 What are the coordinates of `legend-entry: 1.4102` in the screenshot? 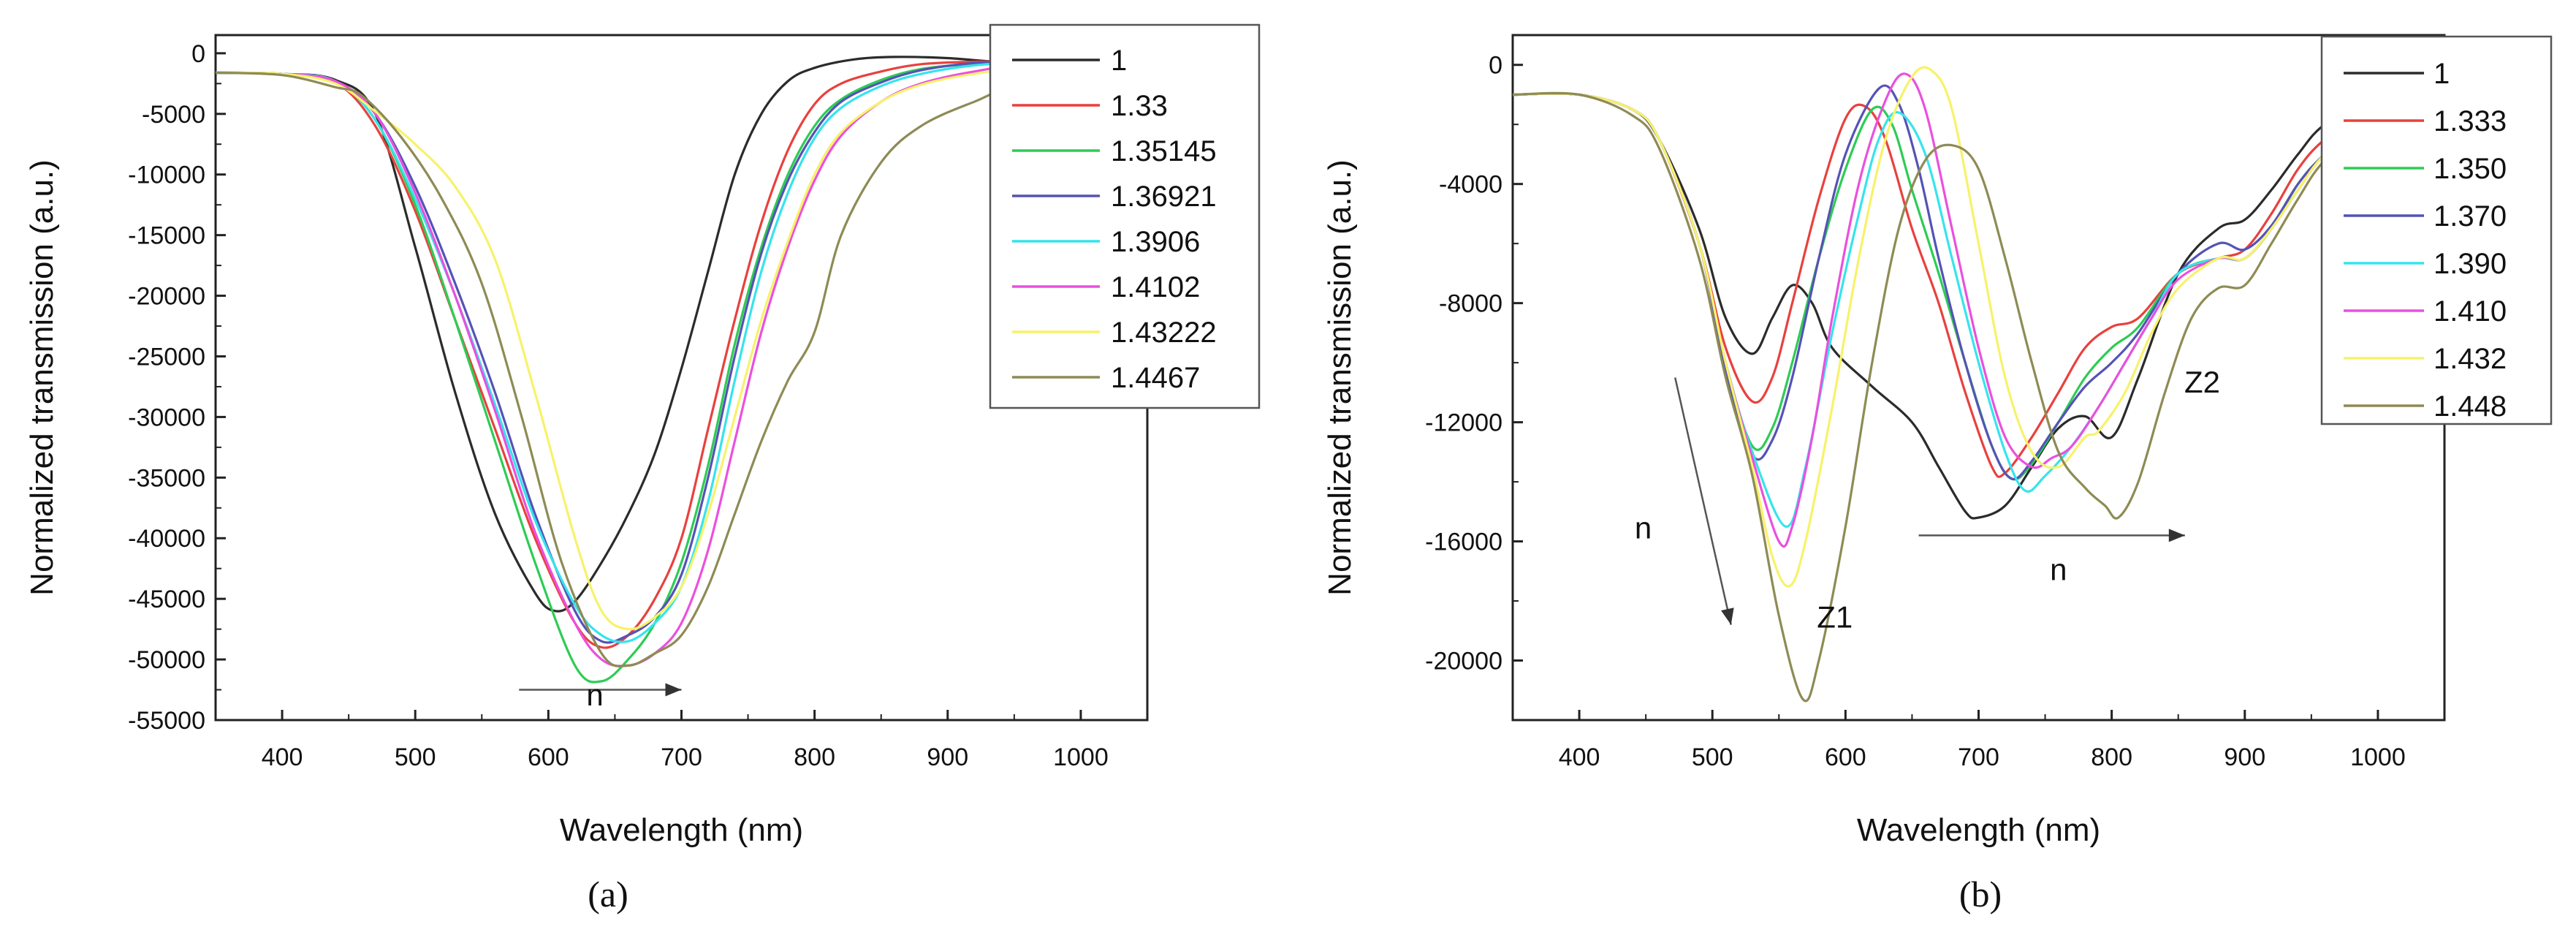 It's located at (1155, 287).